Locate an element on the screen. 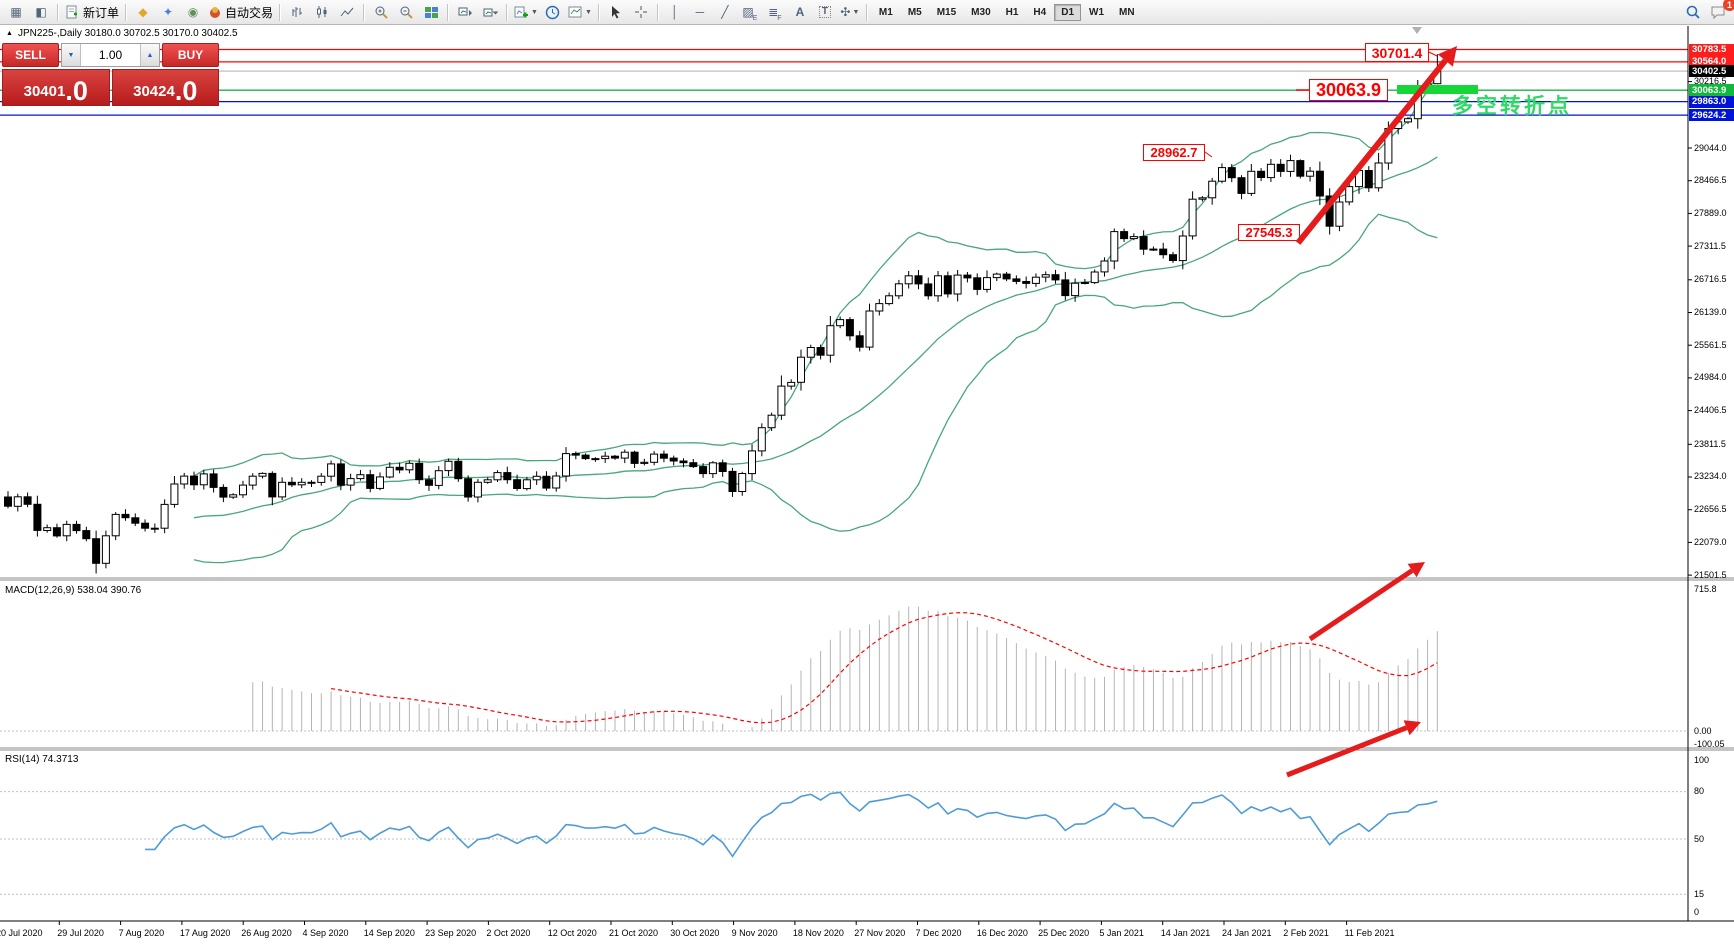 This screenshot has height=946, width=1734. timeframe-w1: W1 is located at coordinates (1097, 12).